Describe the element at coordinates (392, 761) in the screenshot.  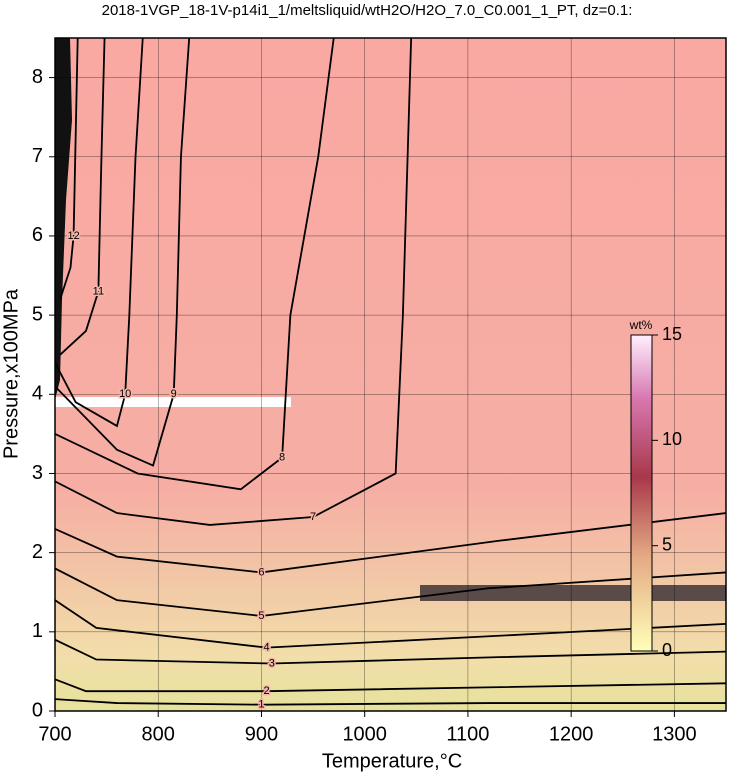
I see `x-axis-label: Temperature,°C` at that location.